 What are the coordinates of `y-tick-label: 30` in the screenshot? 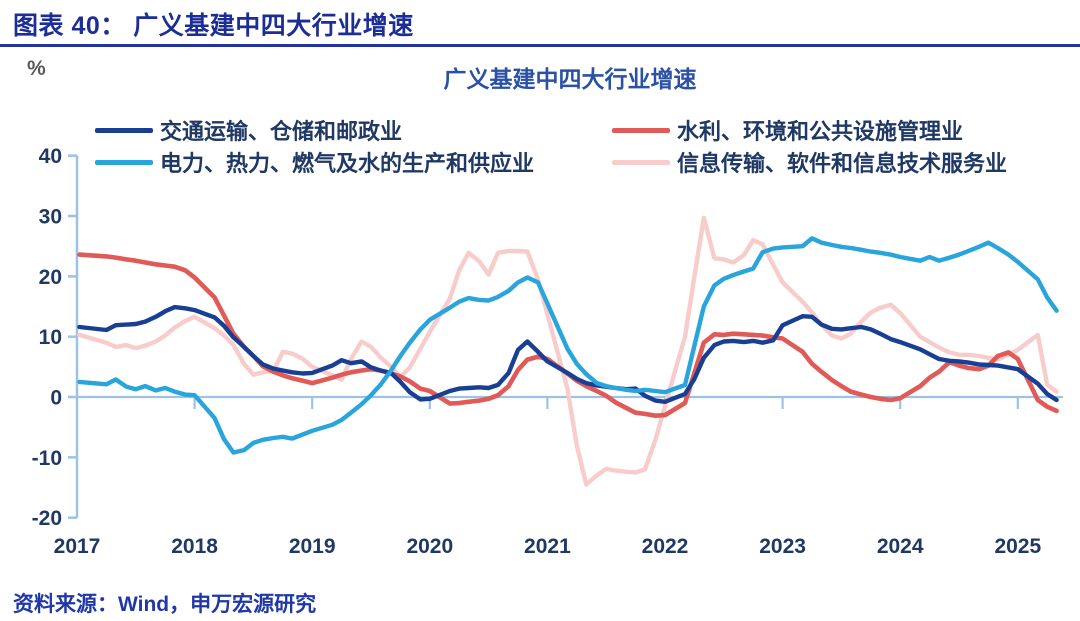 It's located at (50, 217).